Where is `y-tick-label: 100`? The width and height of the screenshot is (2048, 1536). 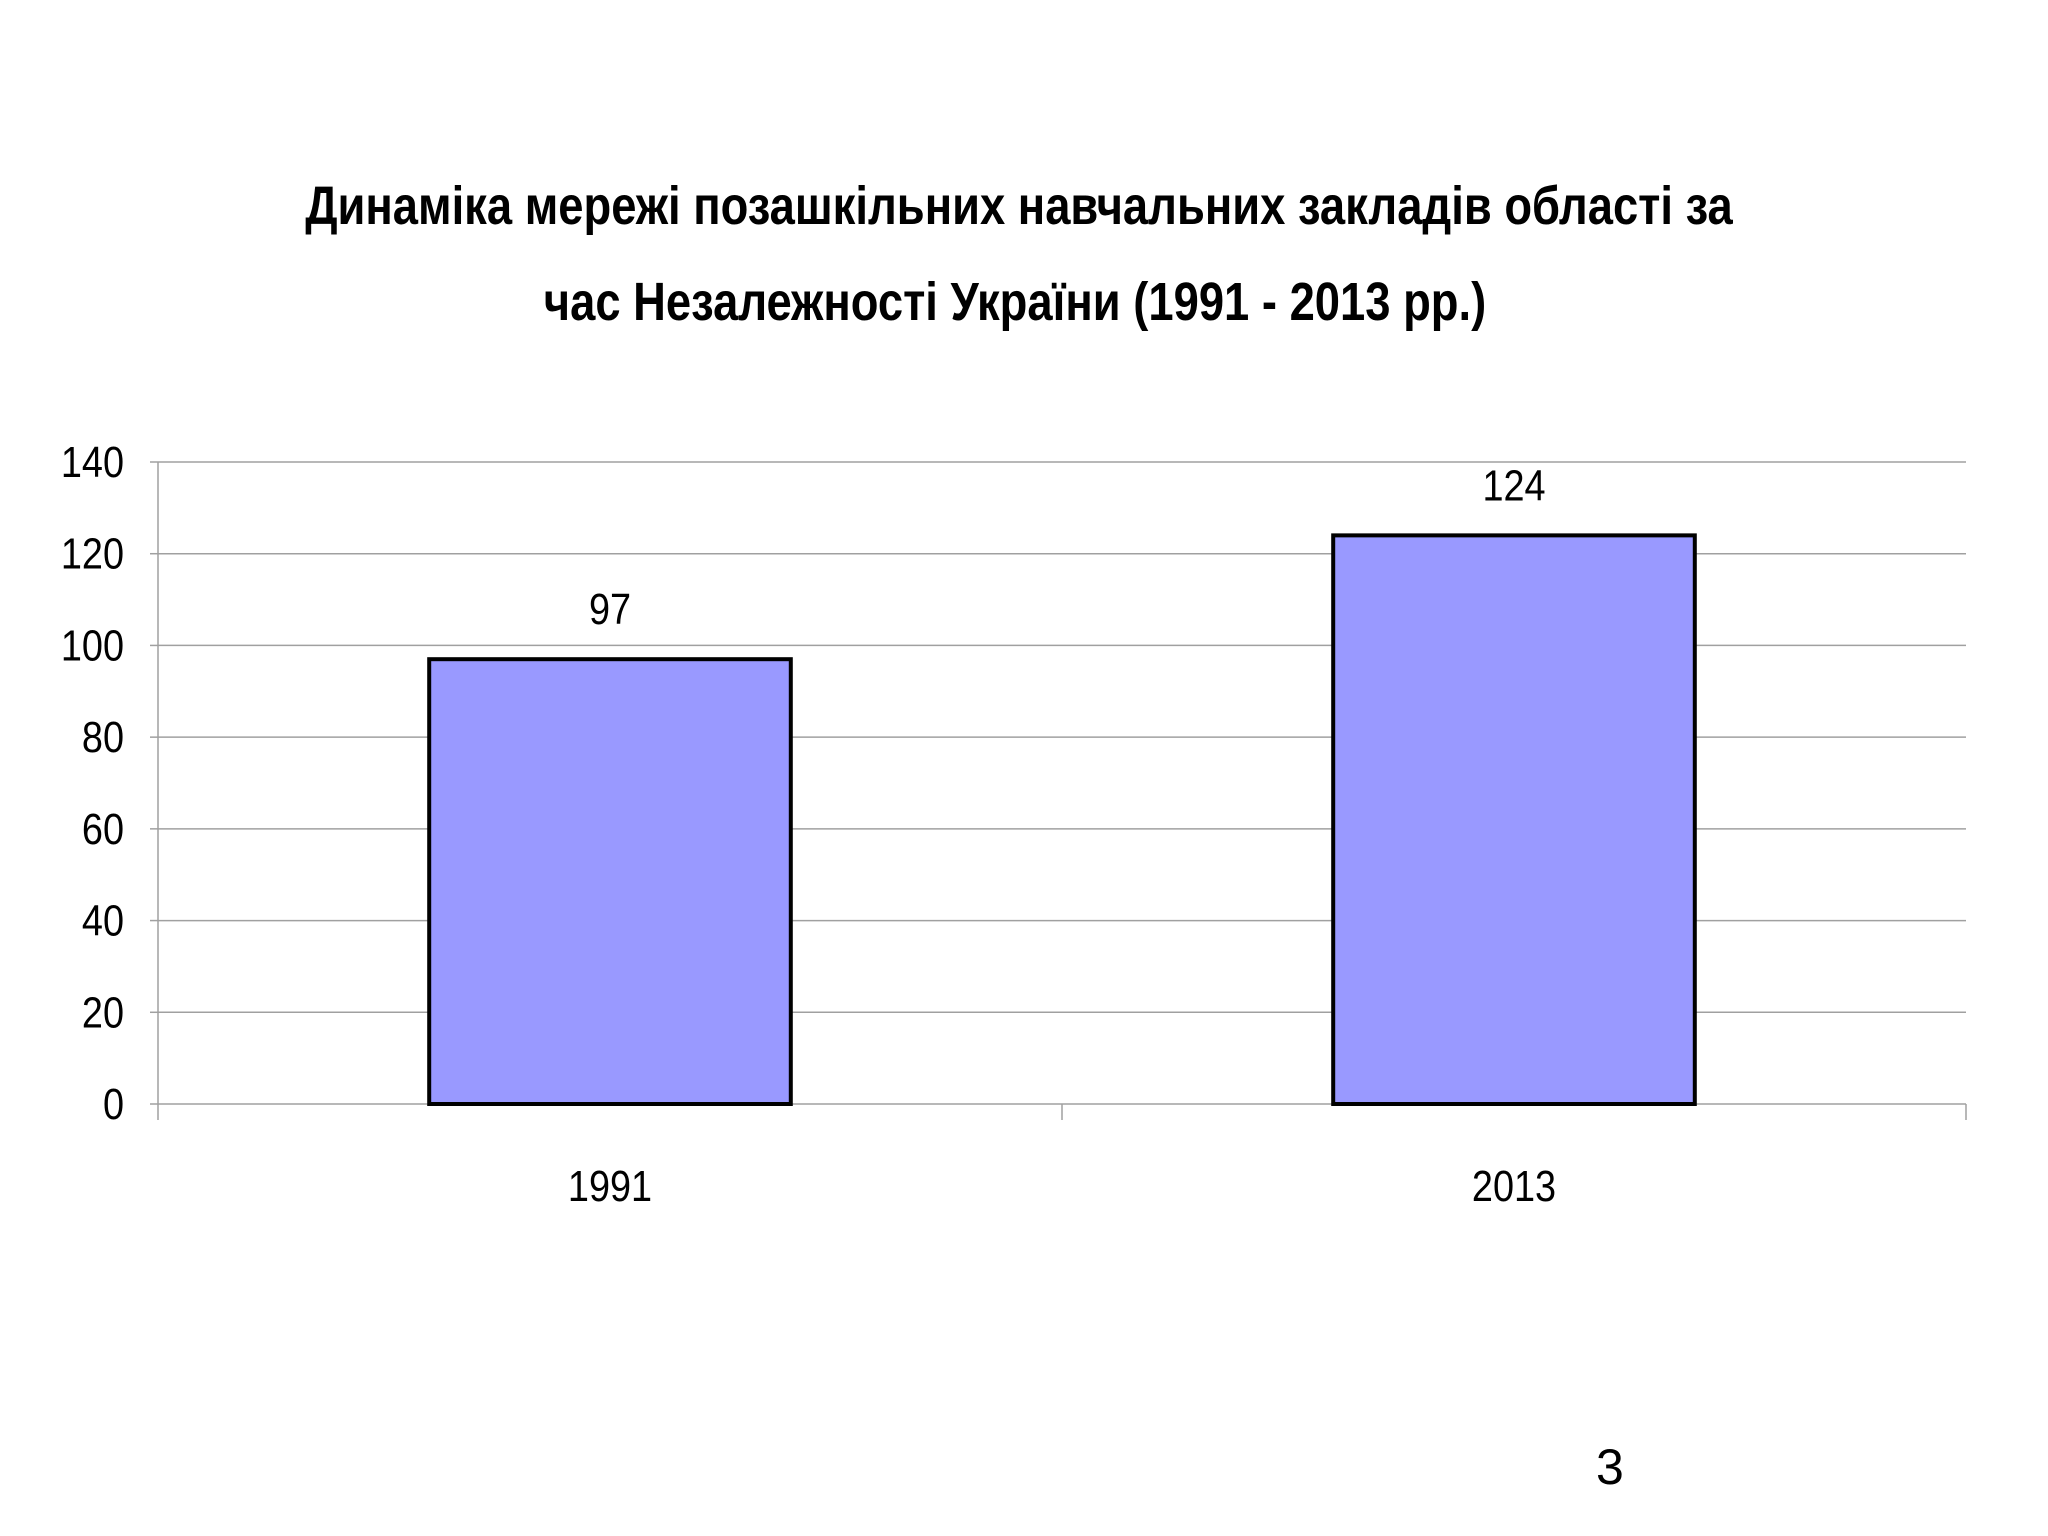 y-tick-label: 100 is located at coordinates (92, 645).